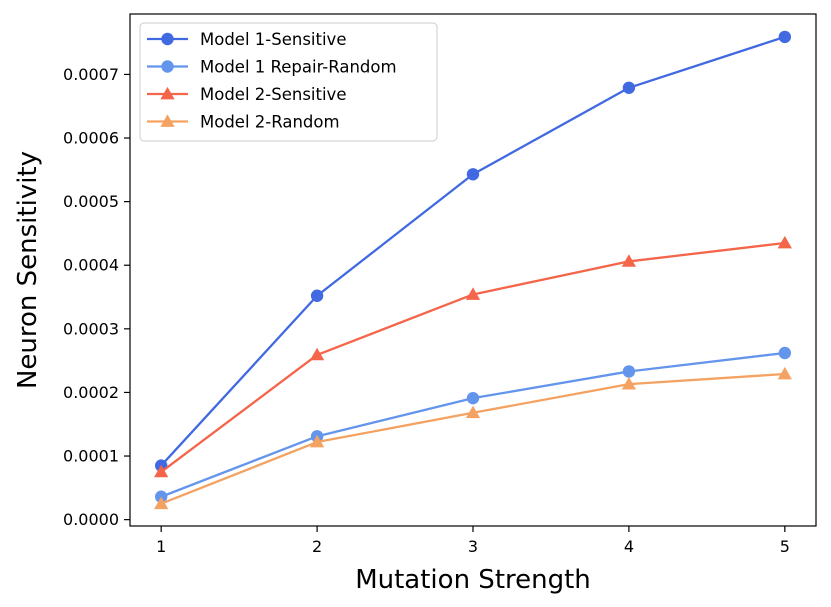 The width and height of the screenshot is (831, 607). What do you see at coordinates (91, 201) in the screenshot?
I see `y-tick-label: 0.0005` at bounding box center [91, 201].